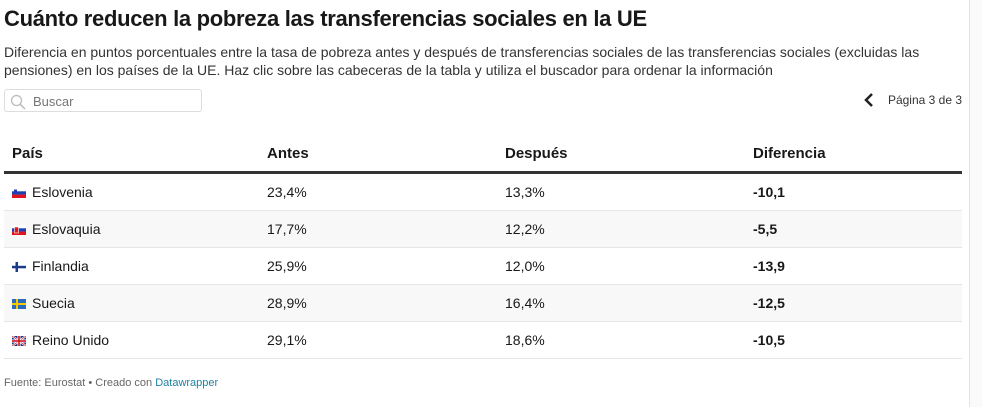 The image size is (982, 407). I want to click on despues-cell: 18,6%, so click(621, 340).